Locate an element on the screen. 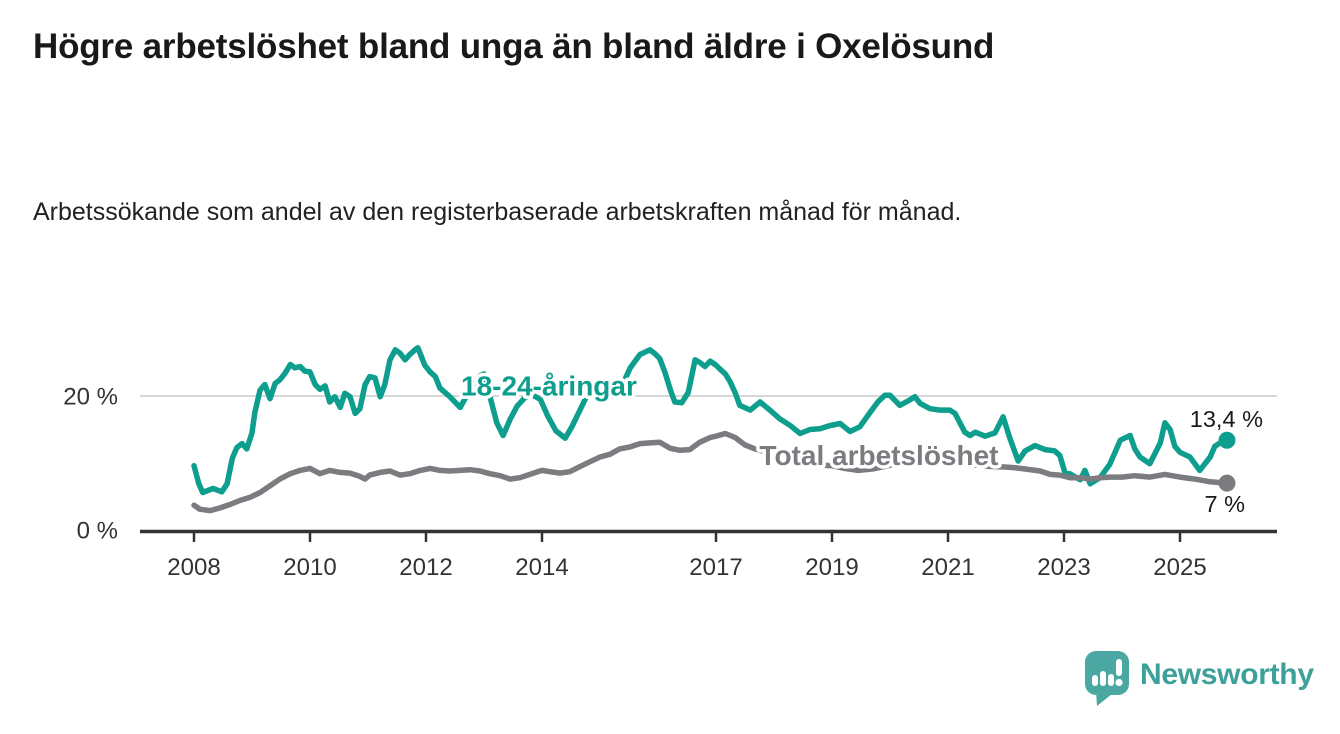 The width and height of the screenshot is (1340, 734). logo-exclamation-stem is located at coordinates (1119, 667).